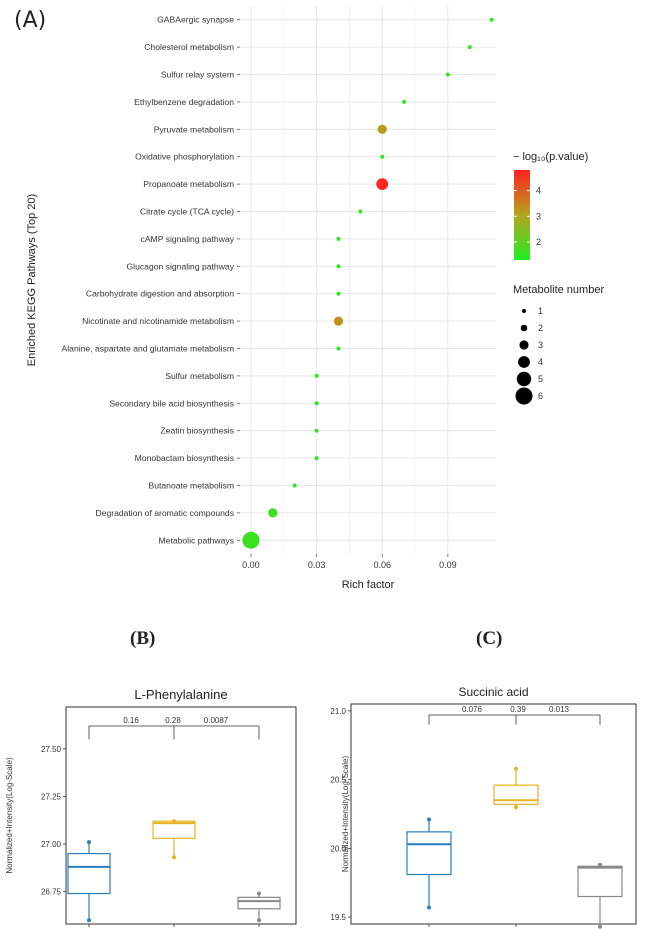 The image size is (650, 929). I want to click on pathway-label: GABAergic synapse, so click(195, 20).